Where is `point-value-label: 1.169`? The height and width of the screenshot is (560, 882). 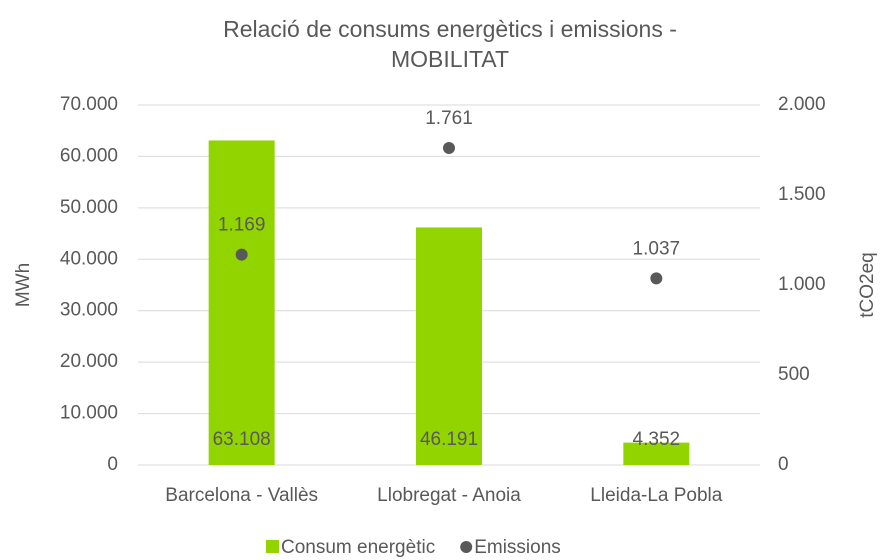
point-value-label: 1.169 is located at coordinates (242, 225).